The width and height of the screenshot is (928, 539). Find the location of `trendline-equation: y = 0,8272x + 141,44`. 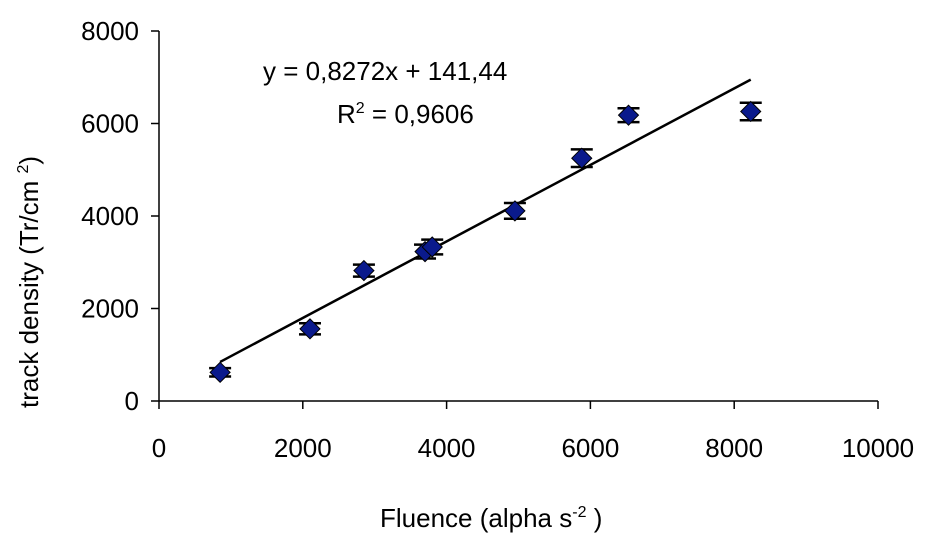

trendline-equation: y = 0,8272x + 141,44 is located at coordinates (385, 71).